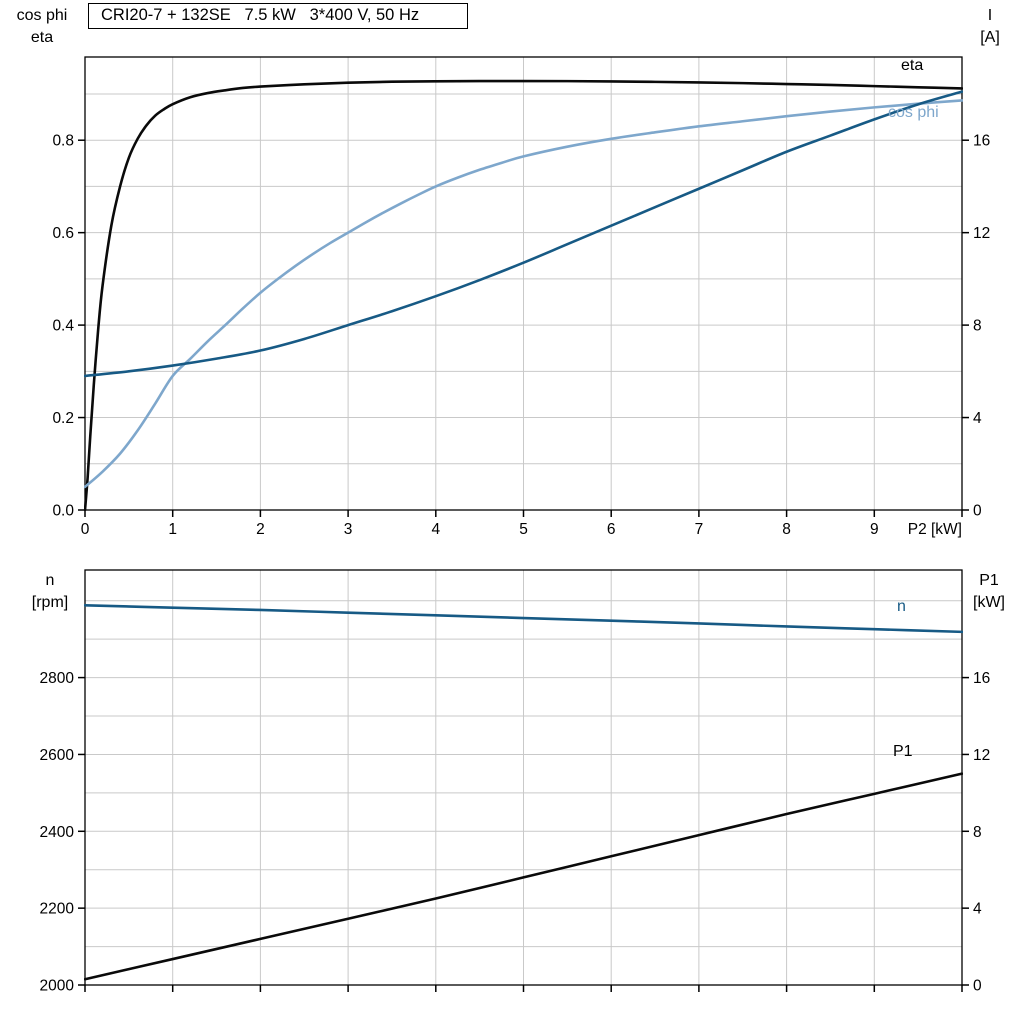 Image resolution: width=1024 pixels, height=1024 pixels. I want to click on left-tick-label: 0.6, so click(63, 233).